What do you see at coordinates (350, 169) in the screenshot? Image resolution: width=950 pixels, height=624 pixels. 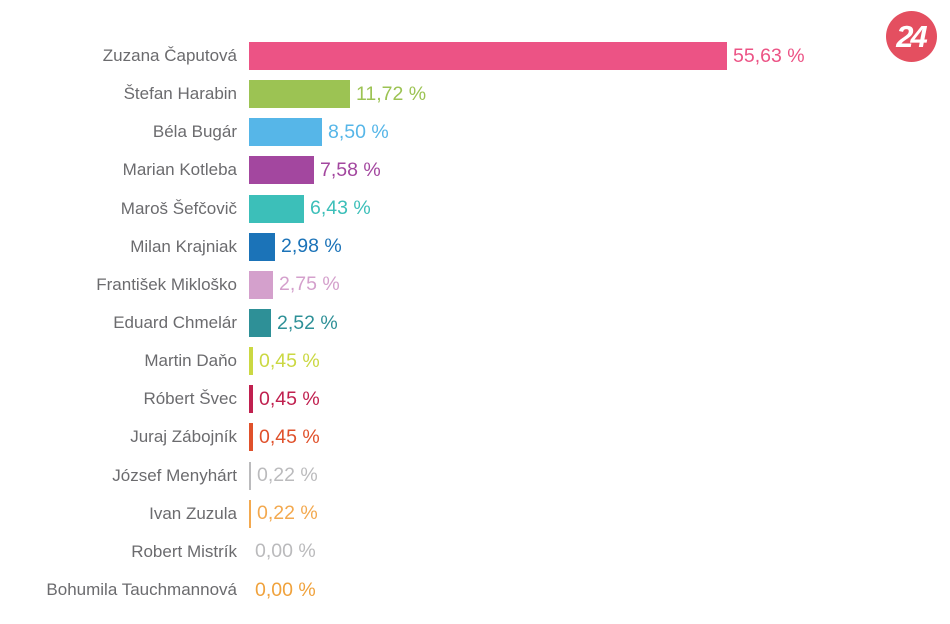 I see `value-label: 7,58 %` at bounding box center [350, 169].